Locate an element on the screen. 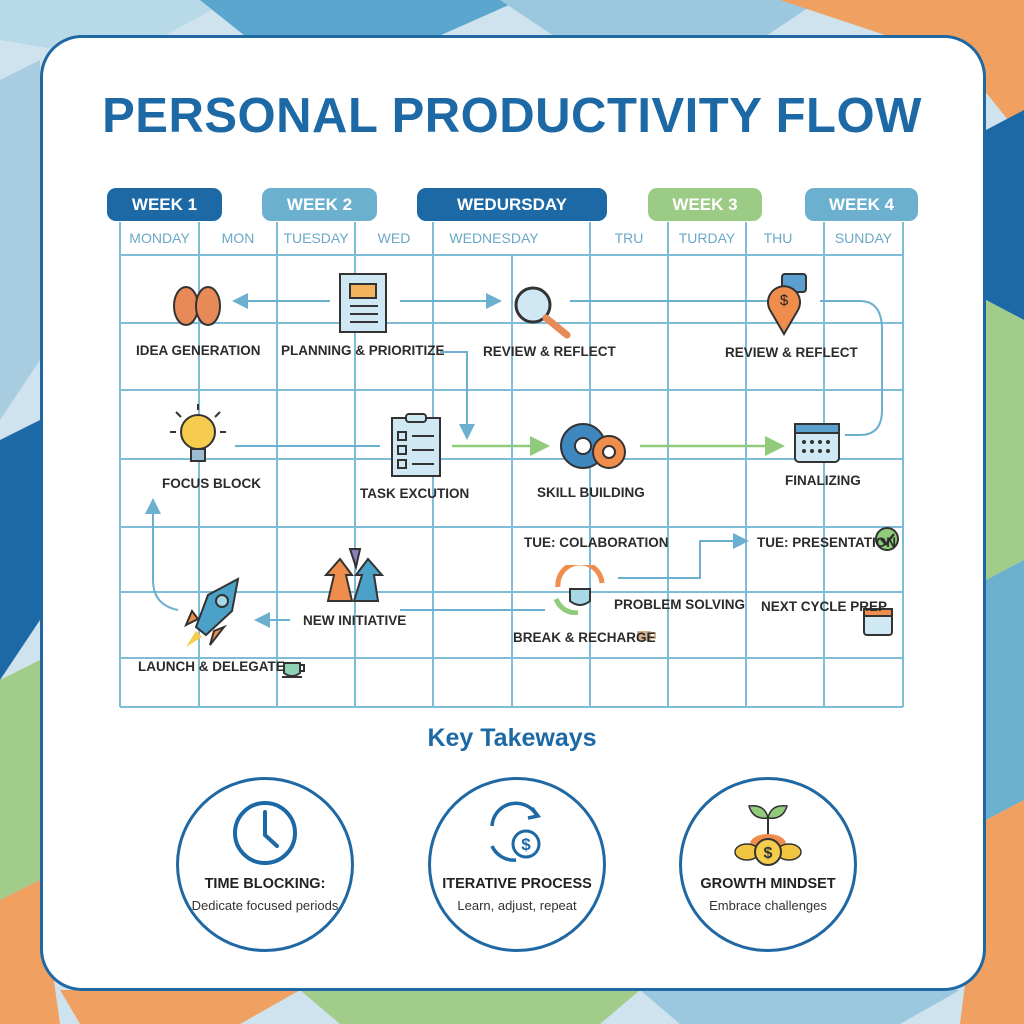 The height and width of the screenshot is (1024, 1024). node-review-reflect-2: REVIEW & REFLECT is located at coordinates (791, 352).